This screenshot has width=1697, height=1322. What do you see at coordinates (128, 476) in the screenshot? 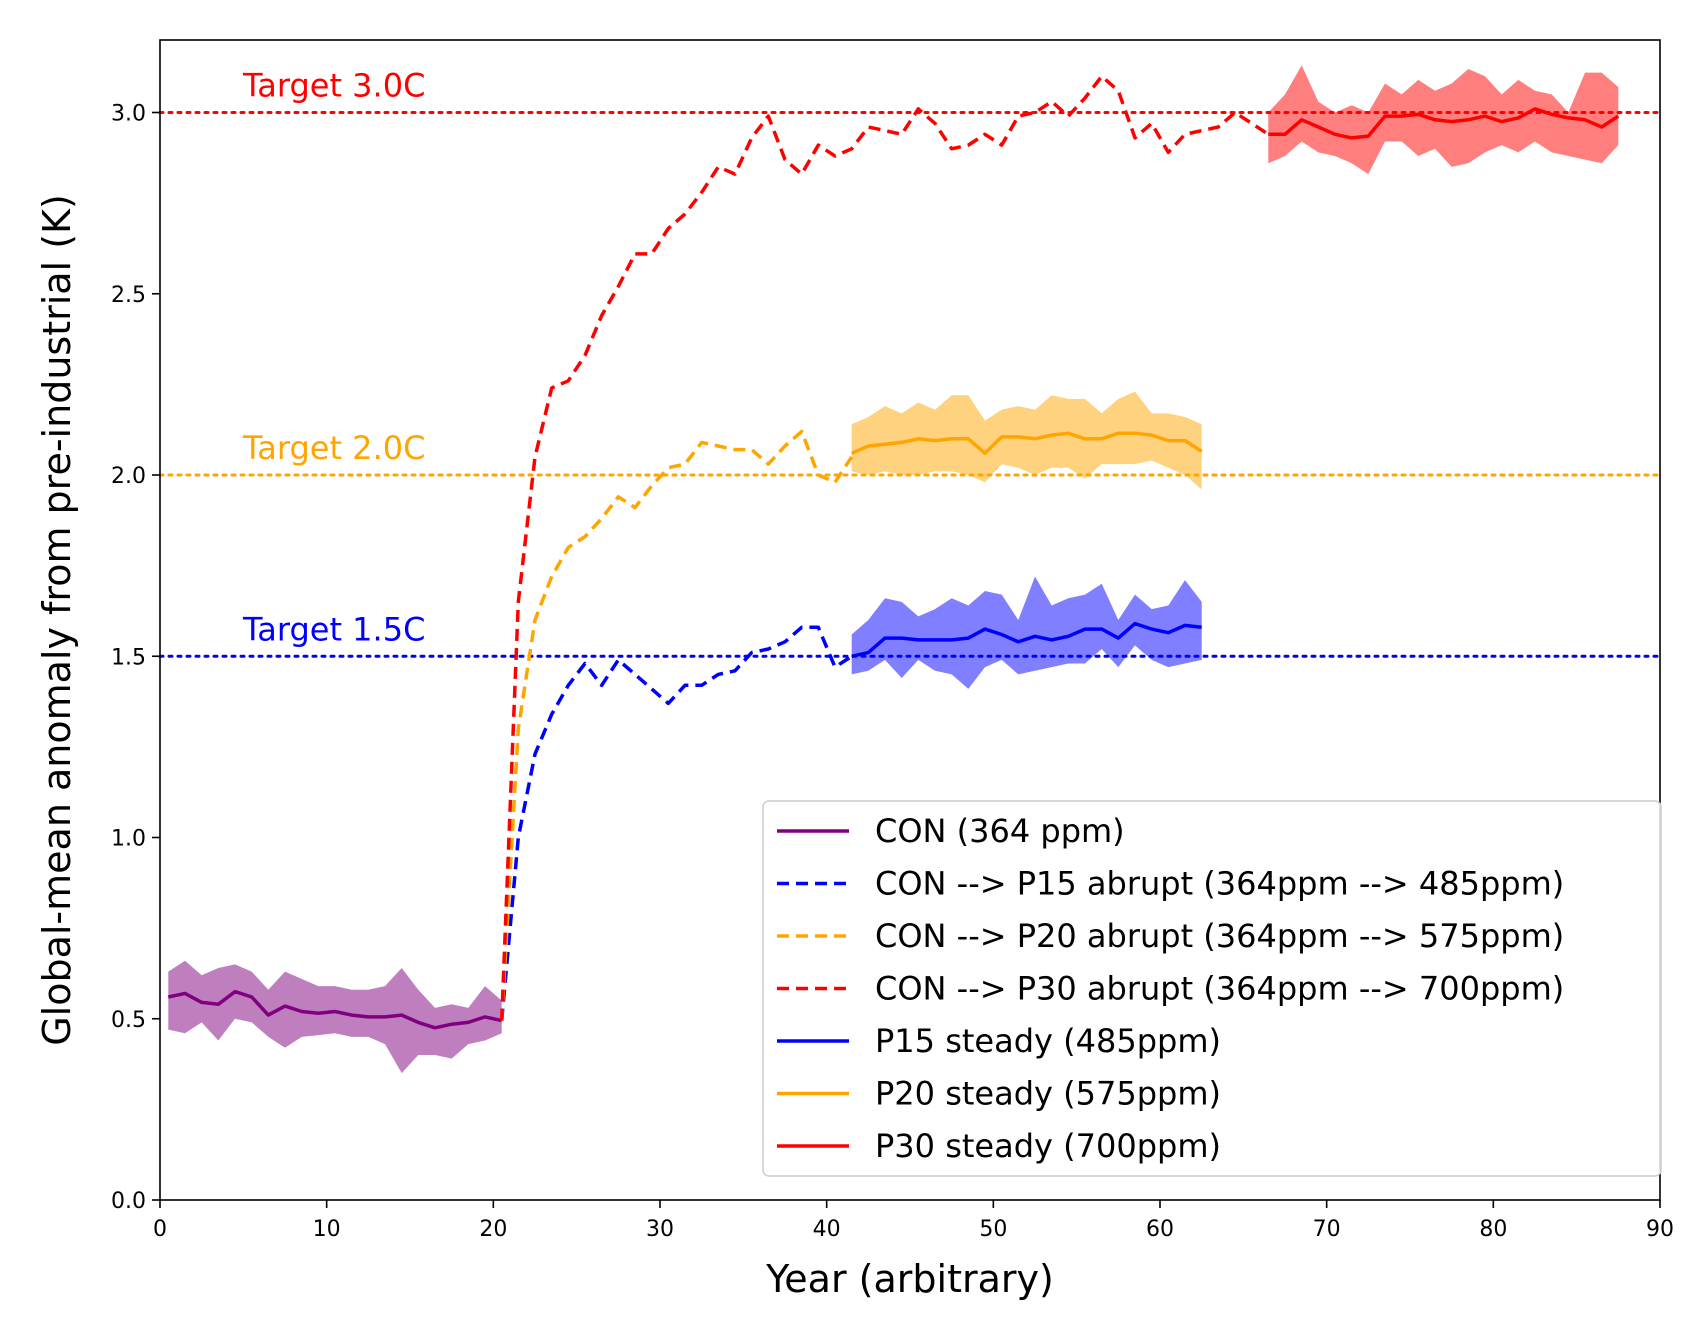
I see `y-tick-label: 2.0` at bounding box center [128, 476].